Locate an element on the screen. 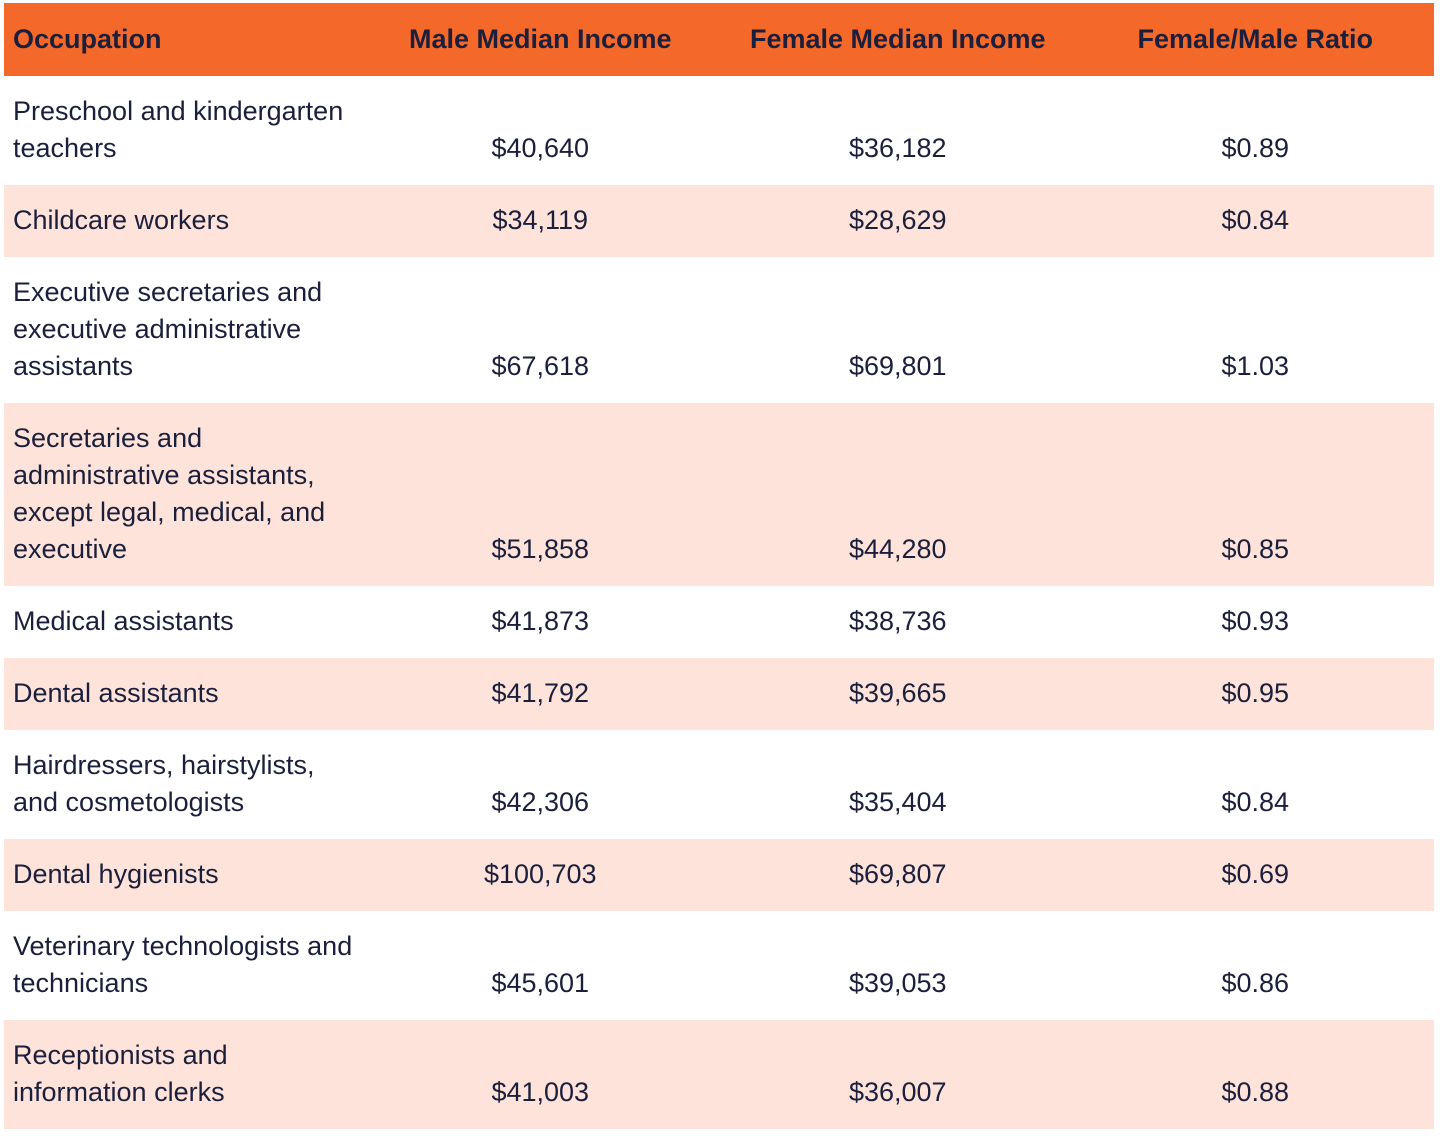 This screenshot has width=1440, height=1145. occupation-cell: Preschool and kindergarten teachers is located at coordinates (178, 129).